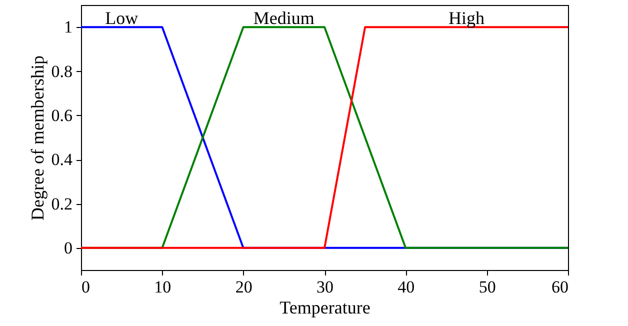 The width and height of the screenshot is (628, 326). What do you see at coordinates (325, 308) in the screenshot?
I see `x-axis-title: Temperature` at bounding box center [325, 308].